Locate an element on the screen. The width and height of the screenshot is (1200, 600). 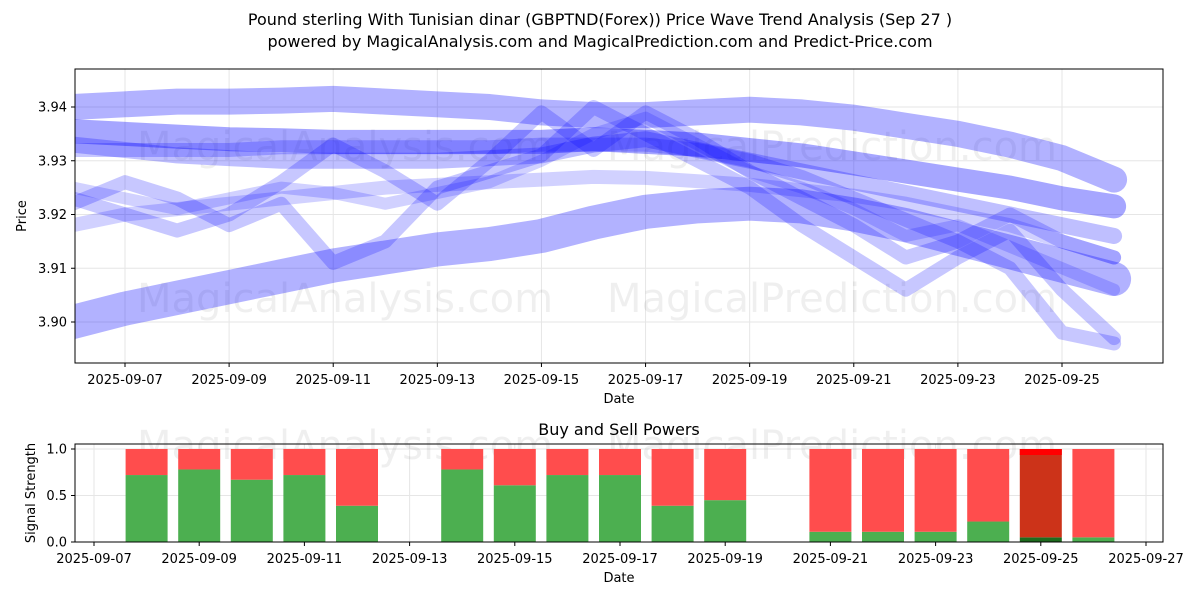
price-y-tick-label: 3.92 is located at coordinates (52, 215).